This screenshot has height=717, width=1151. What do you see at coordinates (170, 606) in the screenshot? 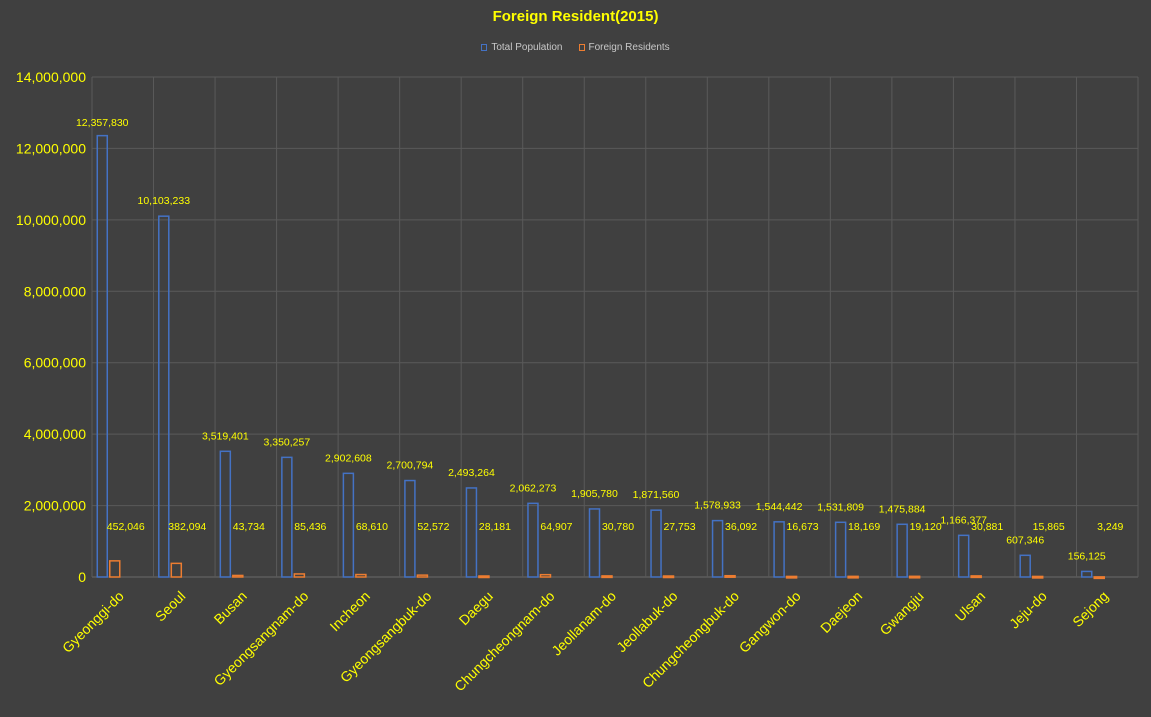
I see `x-tick-label: Seoul` at bounding box center [170, 606].